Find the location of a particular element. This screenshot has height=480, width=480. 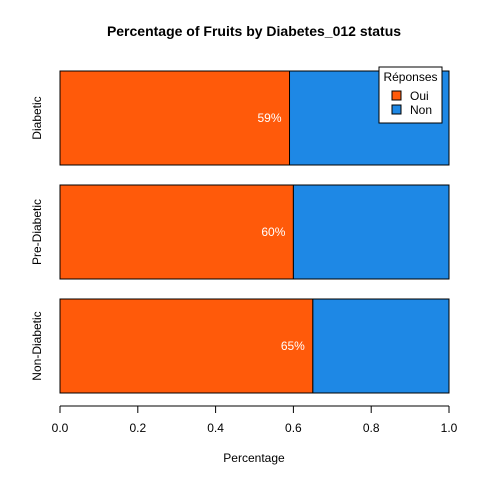

y-axis: Non-Diabetic Pre-Diabetic Diabetic is located at coordinates (37, 238).